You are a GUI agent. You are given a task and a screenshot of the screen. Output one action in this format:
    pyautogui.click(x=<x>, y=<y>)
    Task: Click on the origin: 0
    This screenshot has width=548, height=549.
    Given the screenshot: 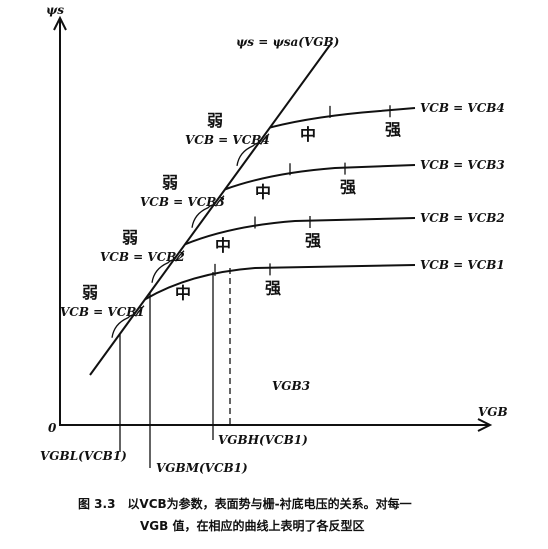 What is the action you would take?
    pyautogui.click(x=52, y=428)
    